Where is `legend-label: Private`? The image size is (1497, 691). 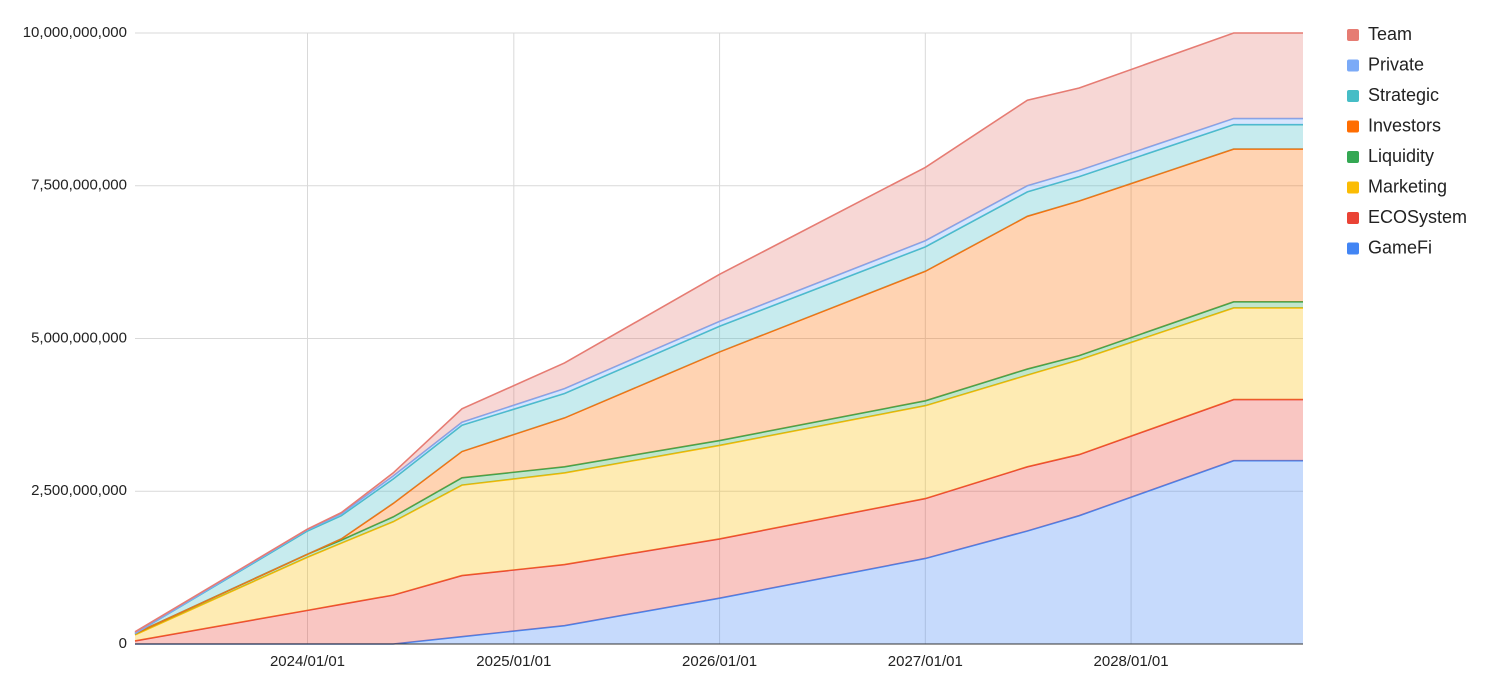
legend-label: Private is located at coordinates (1396, 64).